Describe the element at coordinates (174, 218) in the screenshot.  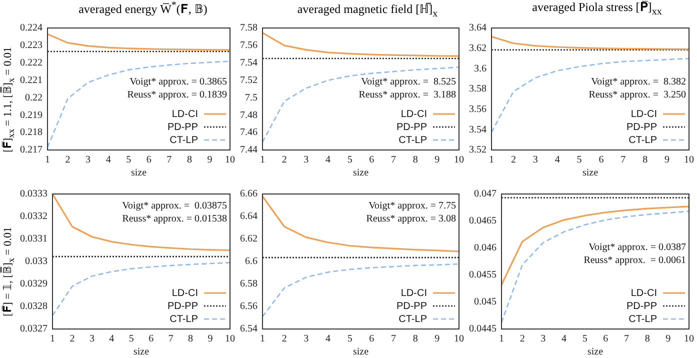
I see `annotation: Reuss* approx. = 0.01538` at that location.